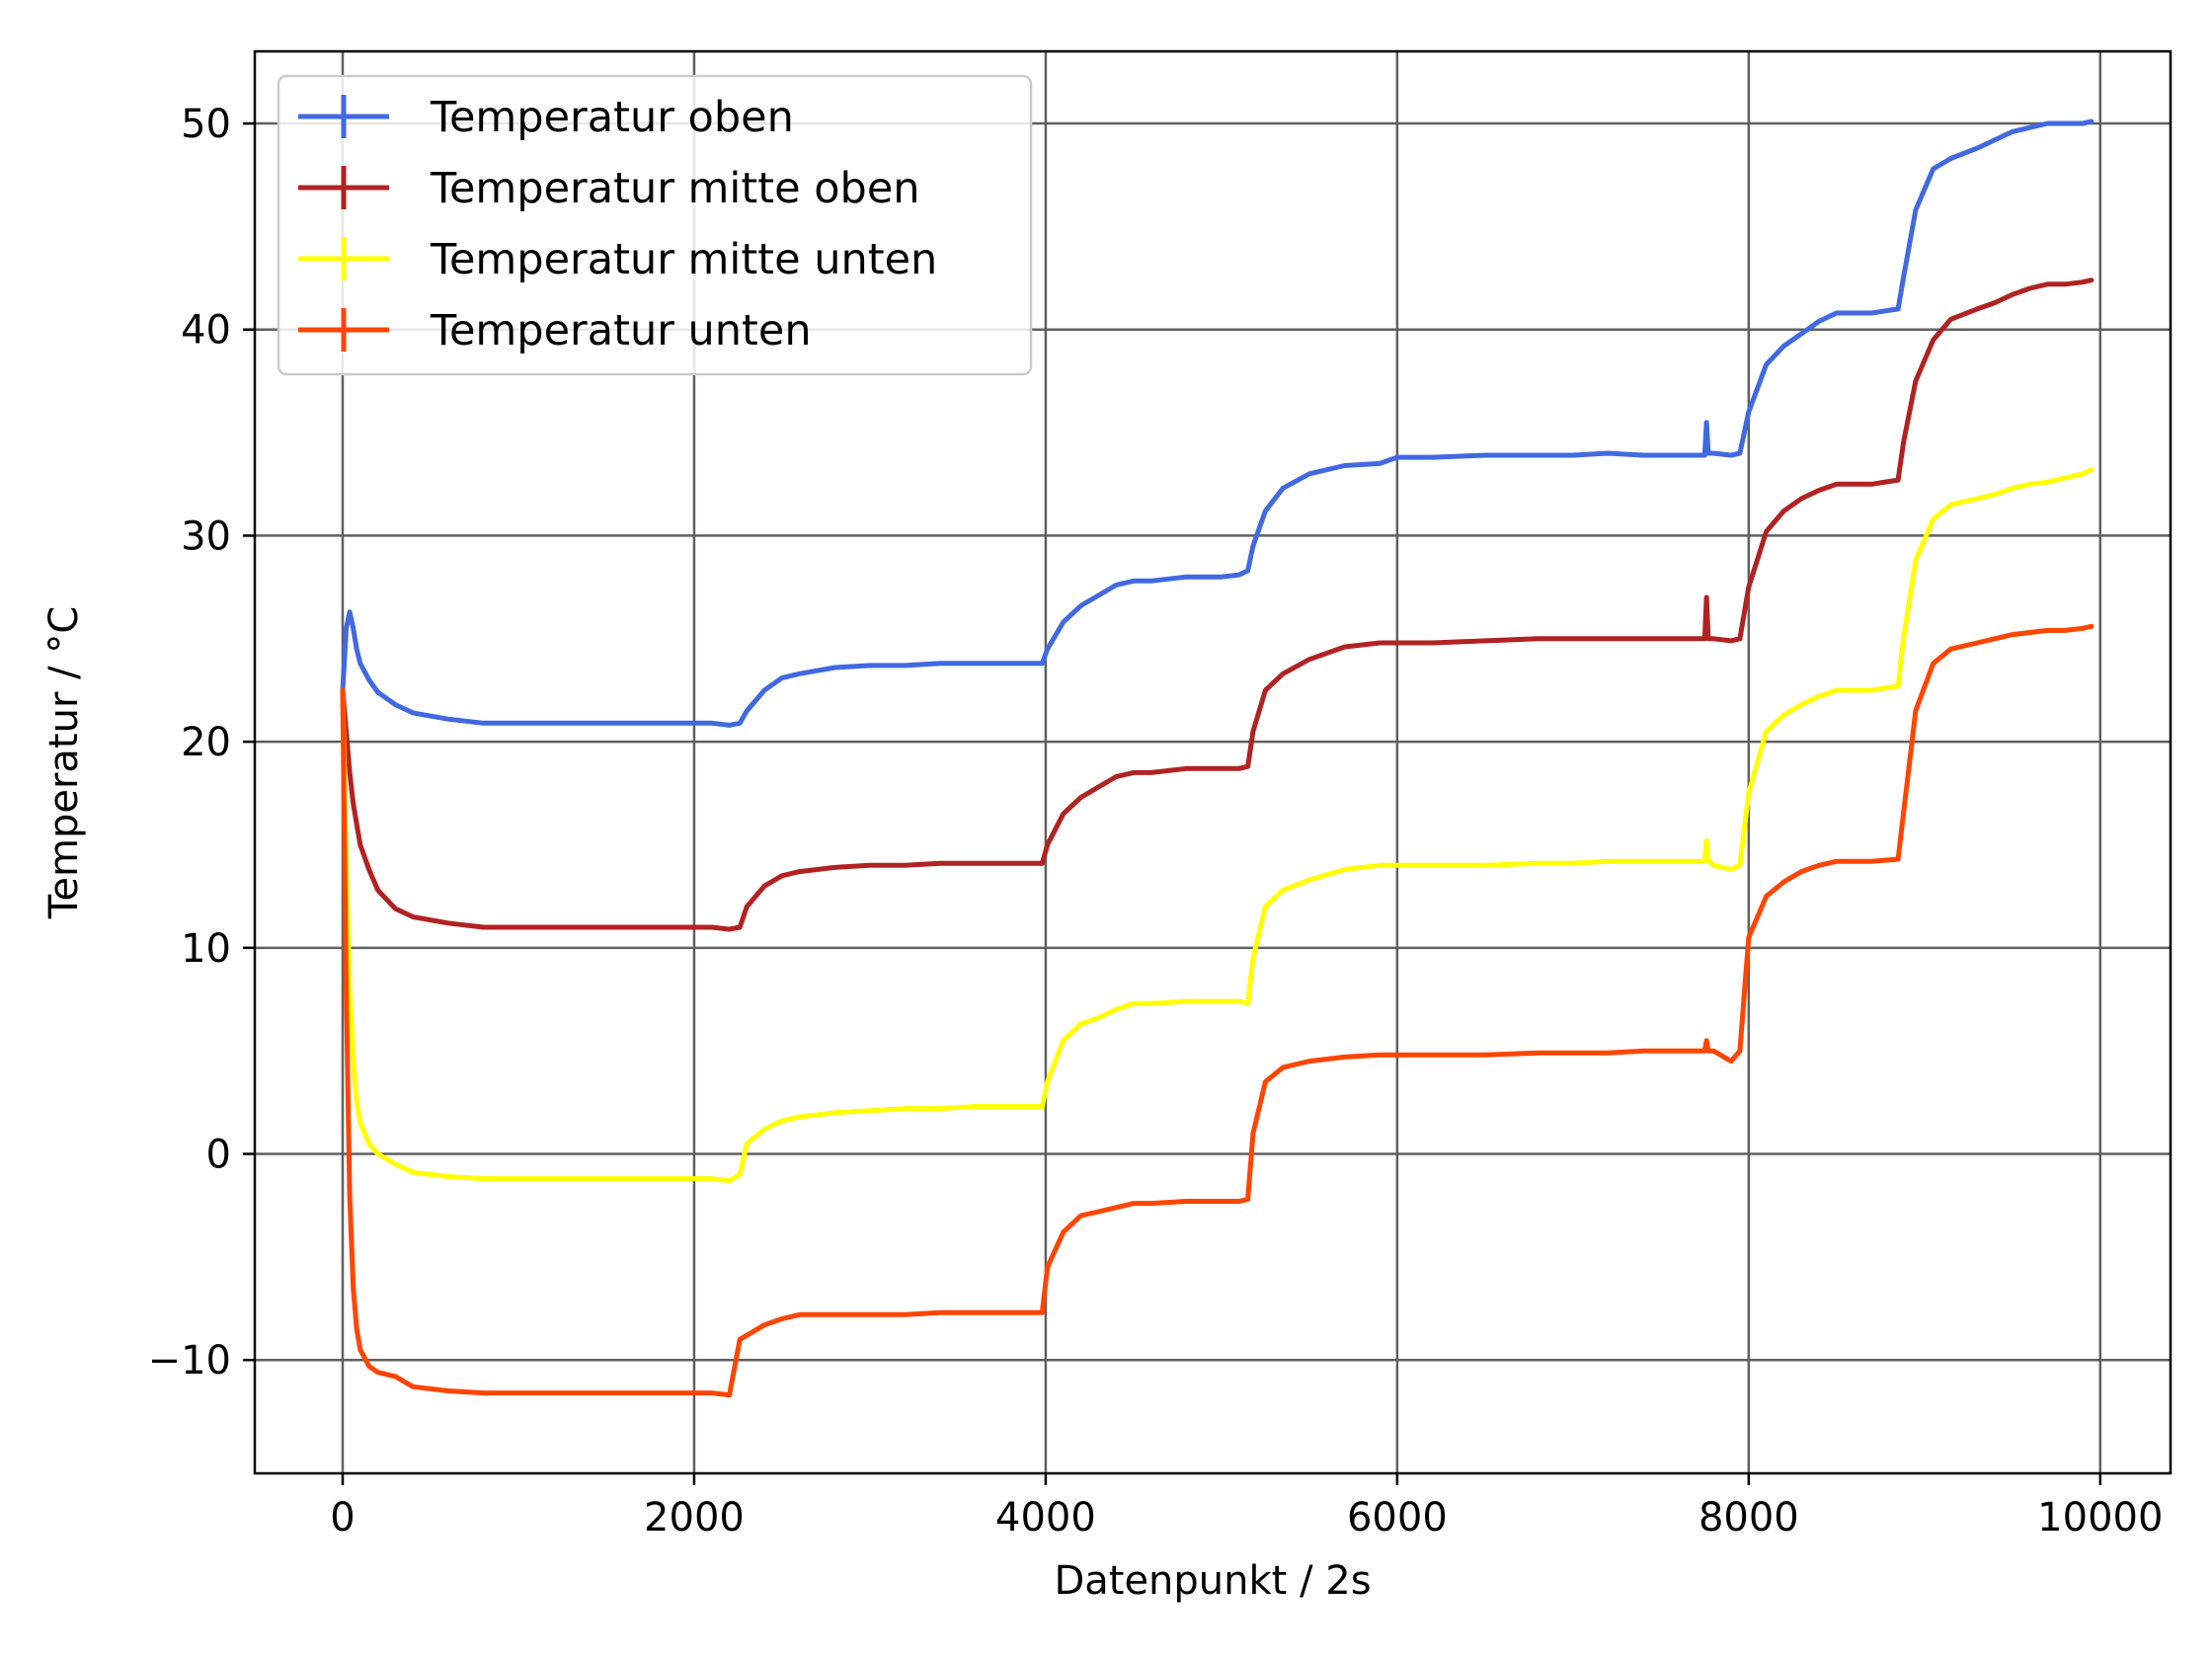 Image resolution: width=2212 pixels, height=1659 pixels. Describe the element at coordinates (206, 125) in the screenshot. I see `y-tick-label: 50` at that location.